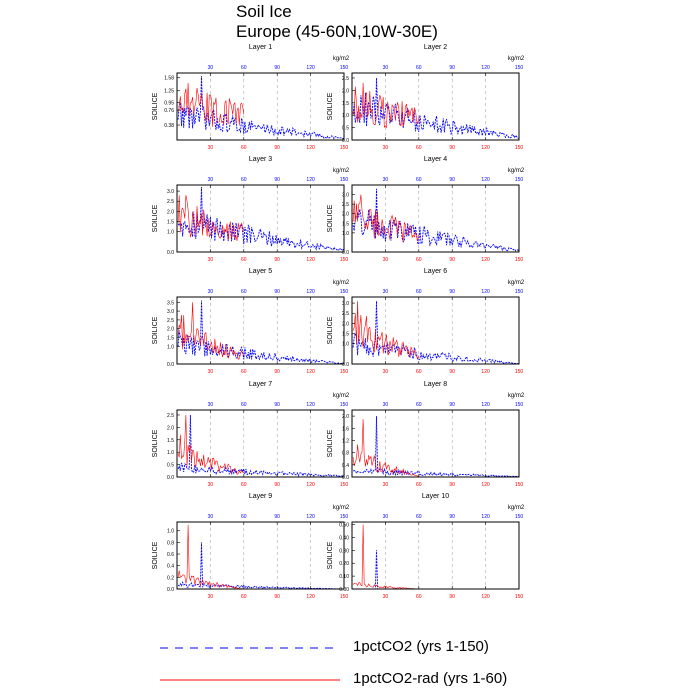 This screenshot has height=700, width=700. Describe the element at coordinates (170, 466) in the screenshot. I see `y-tick-label: 0.5` at that location.